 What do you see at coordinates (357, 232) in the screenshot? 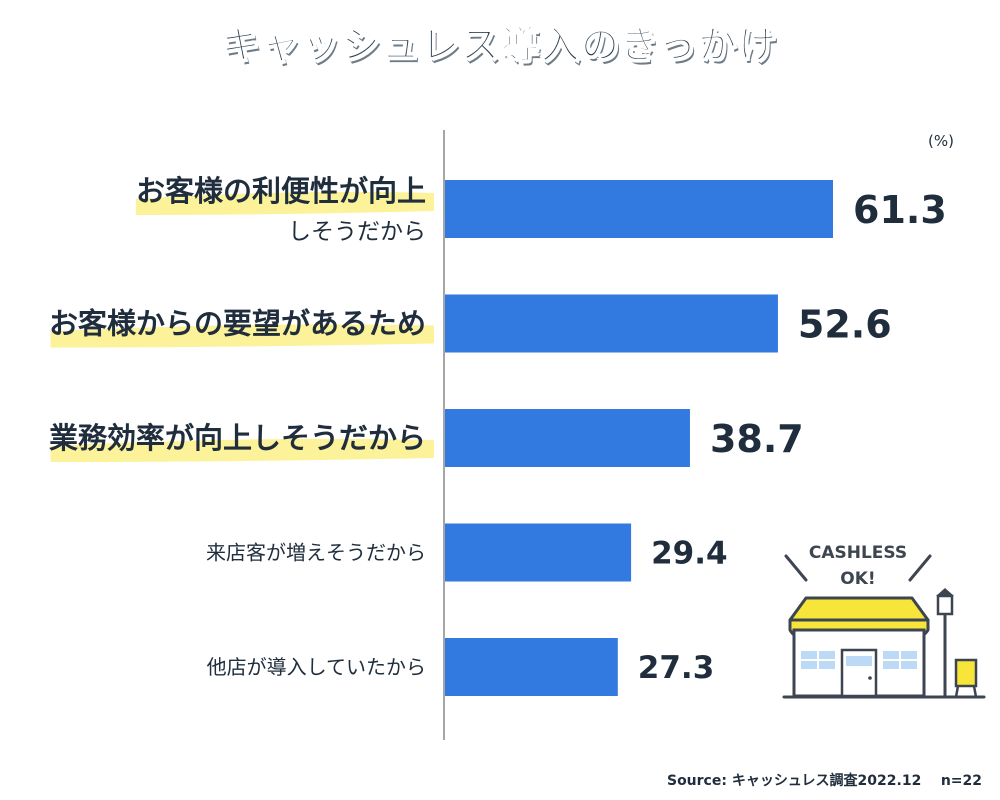
I see `category-label-1-line2: しそうだから` at bounding box center [357, 232].